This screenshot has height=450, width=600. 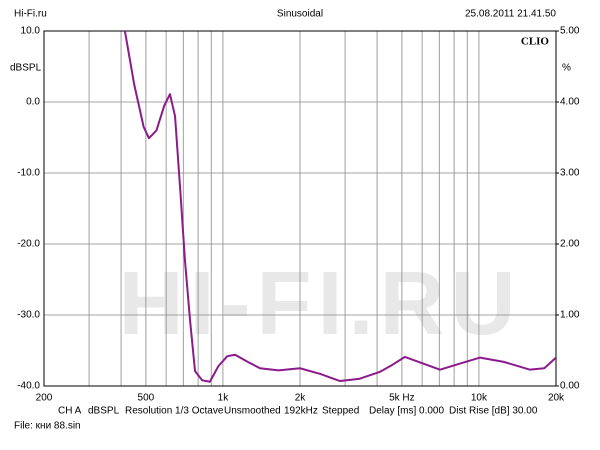 What do you see at coordinates (26, 68) in the screenshot?
I see `y-axis-label: dBSPL` at bounding box center [26, 68].